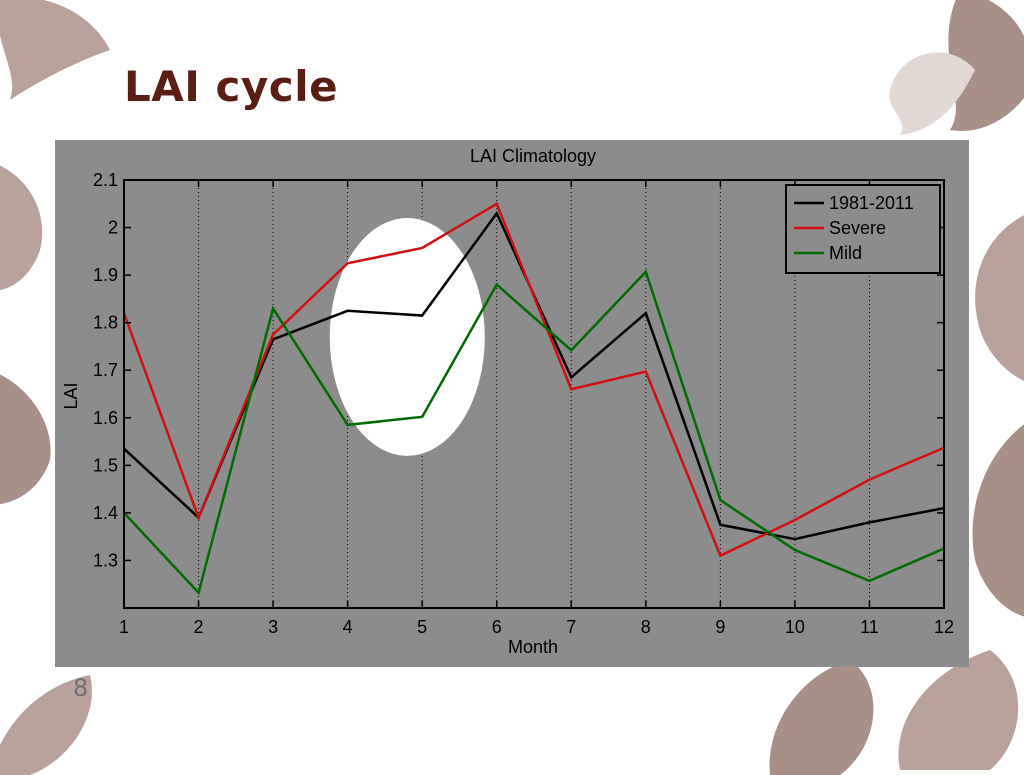  I want to click on x-tick-label: 8, so click(646, 627).